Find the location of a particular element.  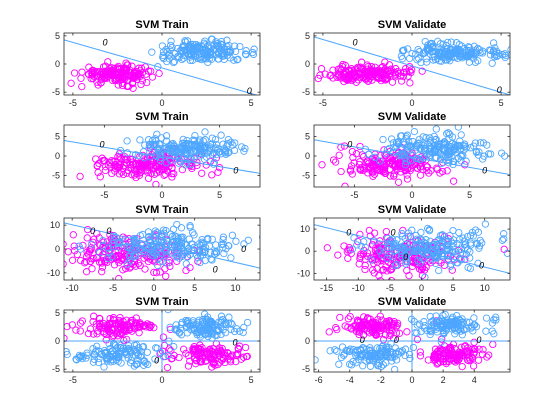

x-tick-label: 2 is located at coordinates (443, 380).